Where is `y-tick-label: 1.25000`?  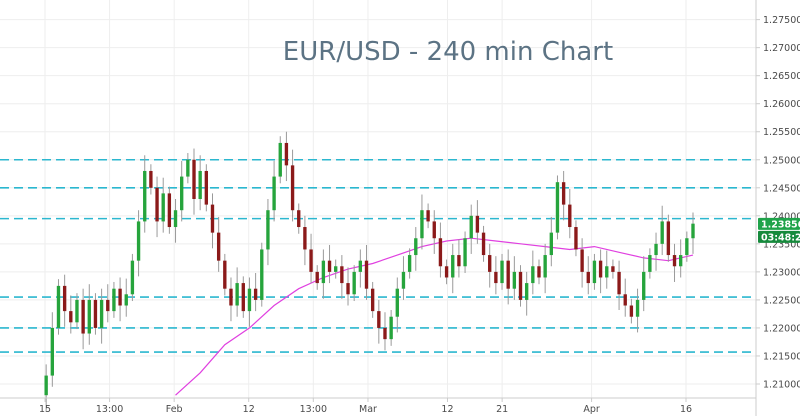 y-tick-label: 1.25000 is located at coordinates (781, 160).